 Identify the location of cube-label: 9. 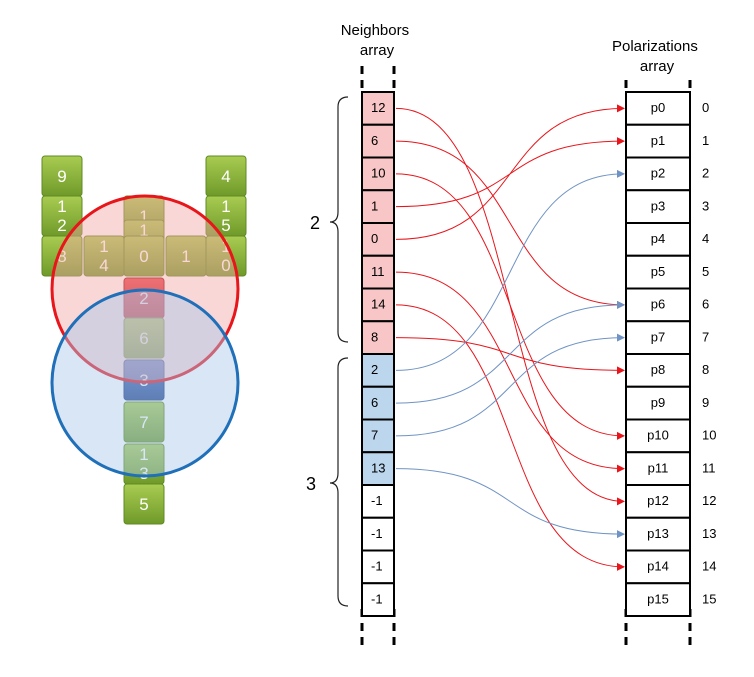
(61, 176).